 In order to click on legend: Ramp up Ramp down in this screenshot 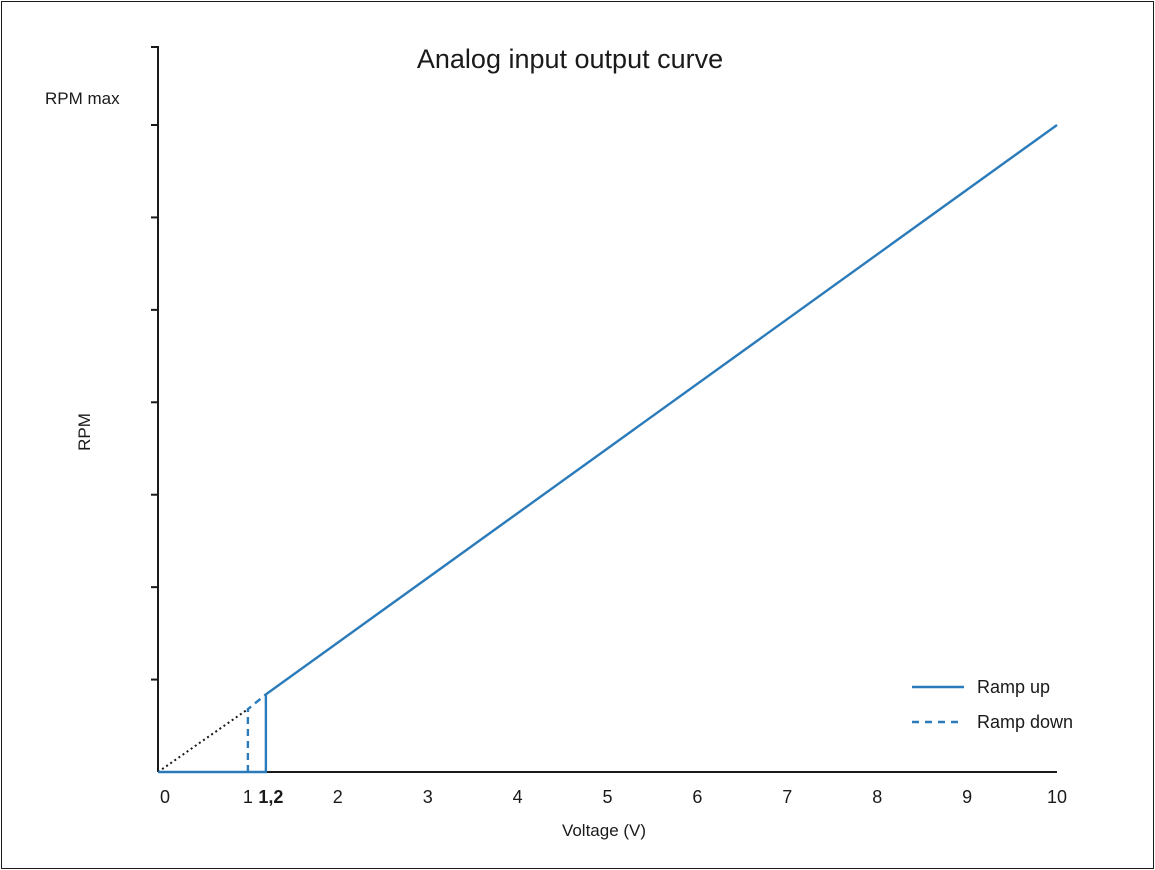, I will do `click(992, 704)`.